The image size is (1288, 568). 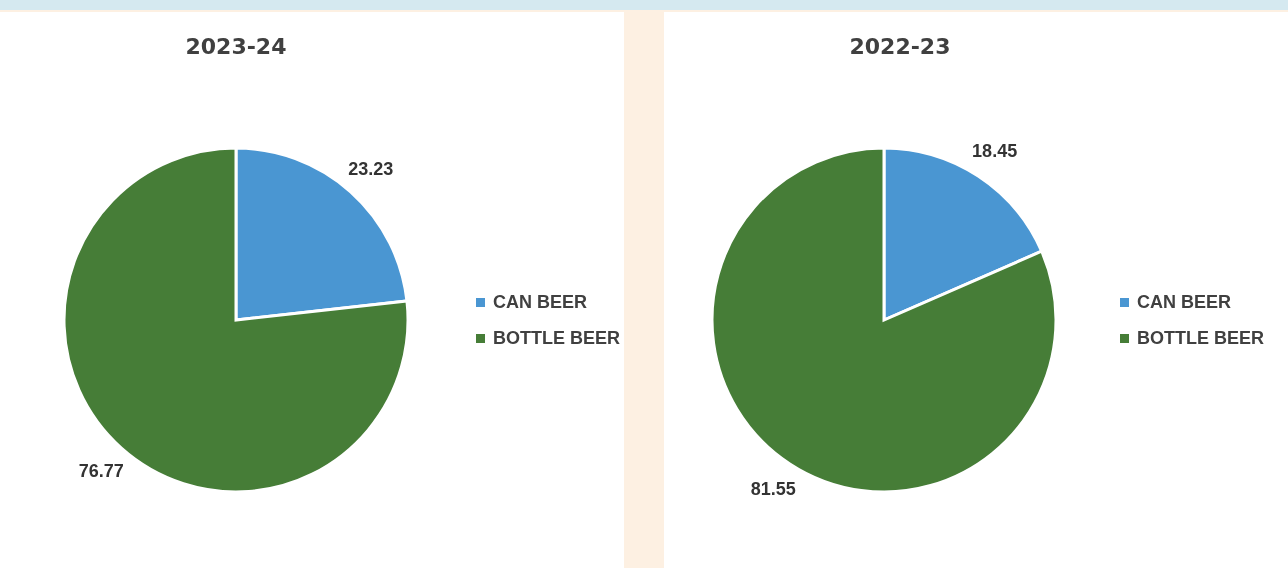 What do you see at coordinates (900, 46) in the screenshot?
I see `chart-title: 2022-23` at bounding box center [900, 46].